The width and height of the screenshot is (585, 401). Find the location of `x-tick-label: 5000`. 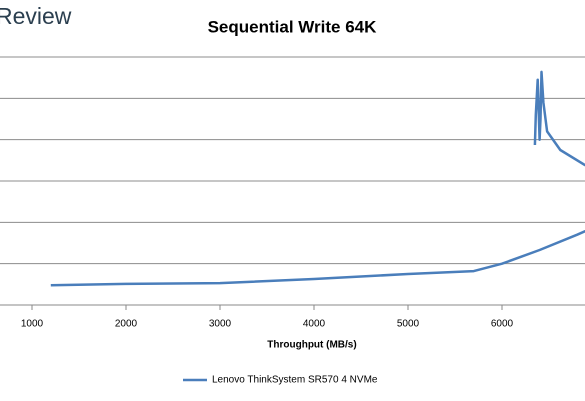

x-tick-label: 5000 is located at coordinates (408, 324).